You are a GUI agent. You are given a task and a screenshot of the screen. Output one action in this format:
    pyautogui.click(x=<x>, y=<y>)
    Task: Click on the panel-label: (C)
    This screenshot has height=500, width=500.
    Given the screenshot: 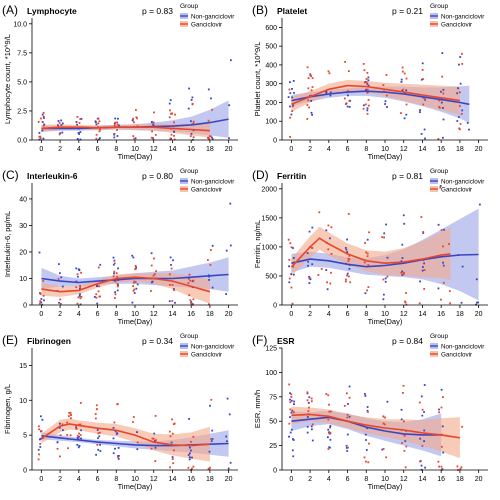 What is the action you would take?
    pyautogui.click(x=10, y=175)
    